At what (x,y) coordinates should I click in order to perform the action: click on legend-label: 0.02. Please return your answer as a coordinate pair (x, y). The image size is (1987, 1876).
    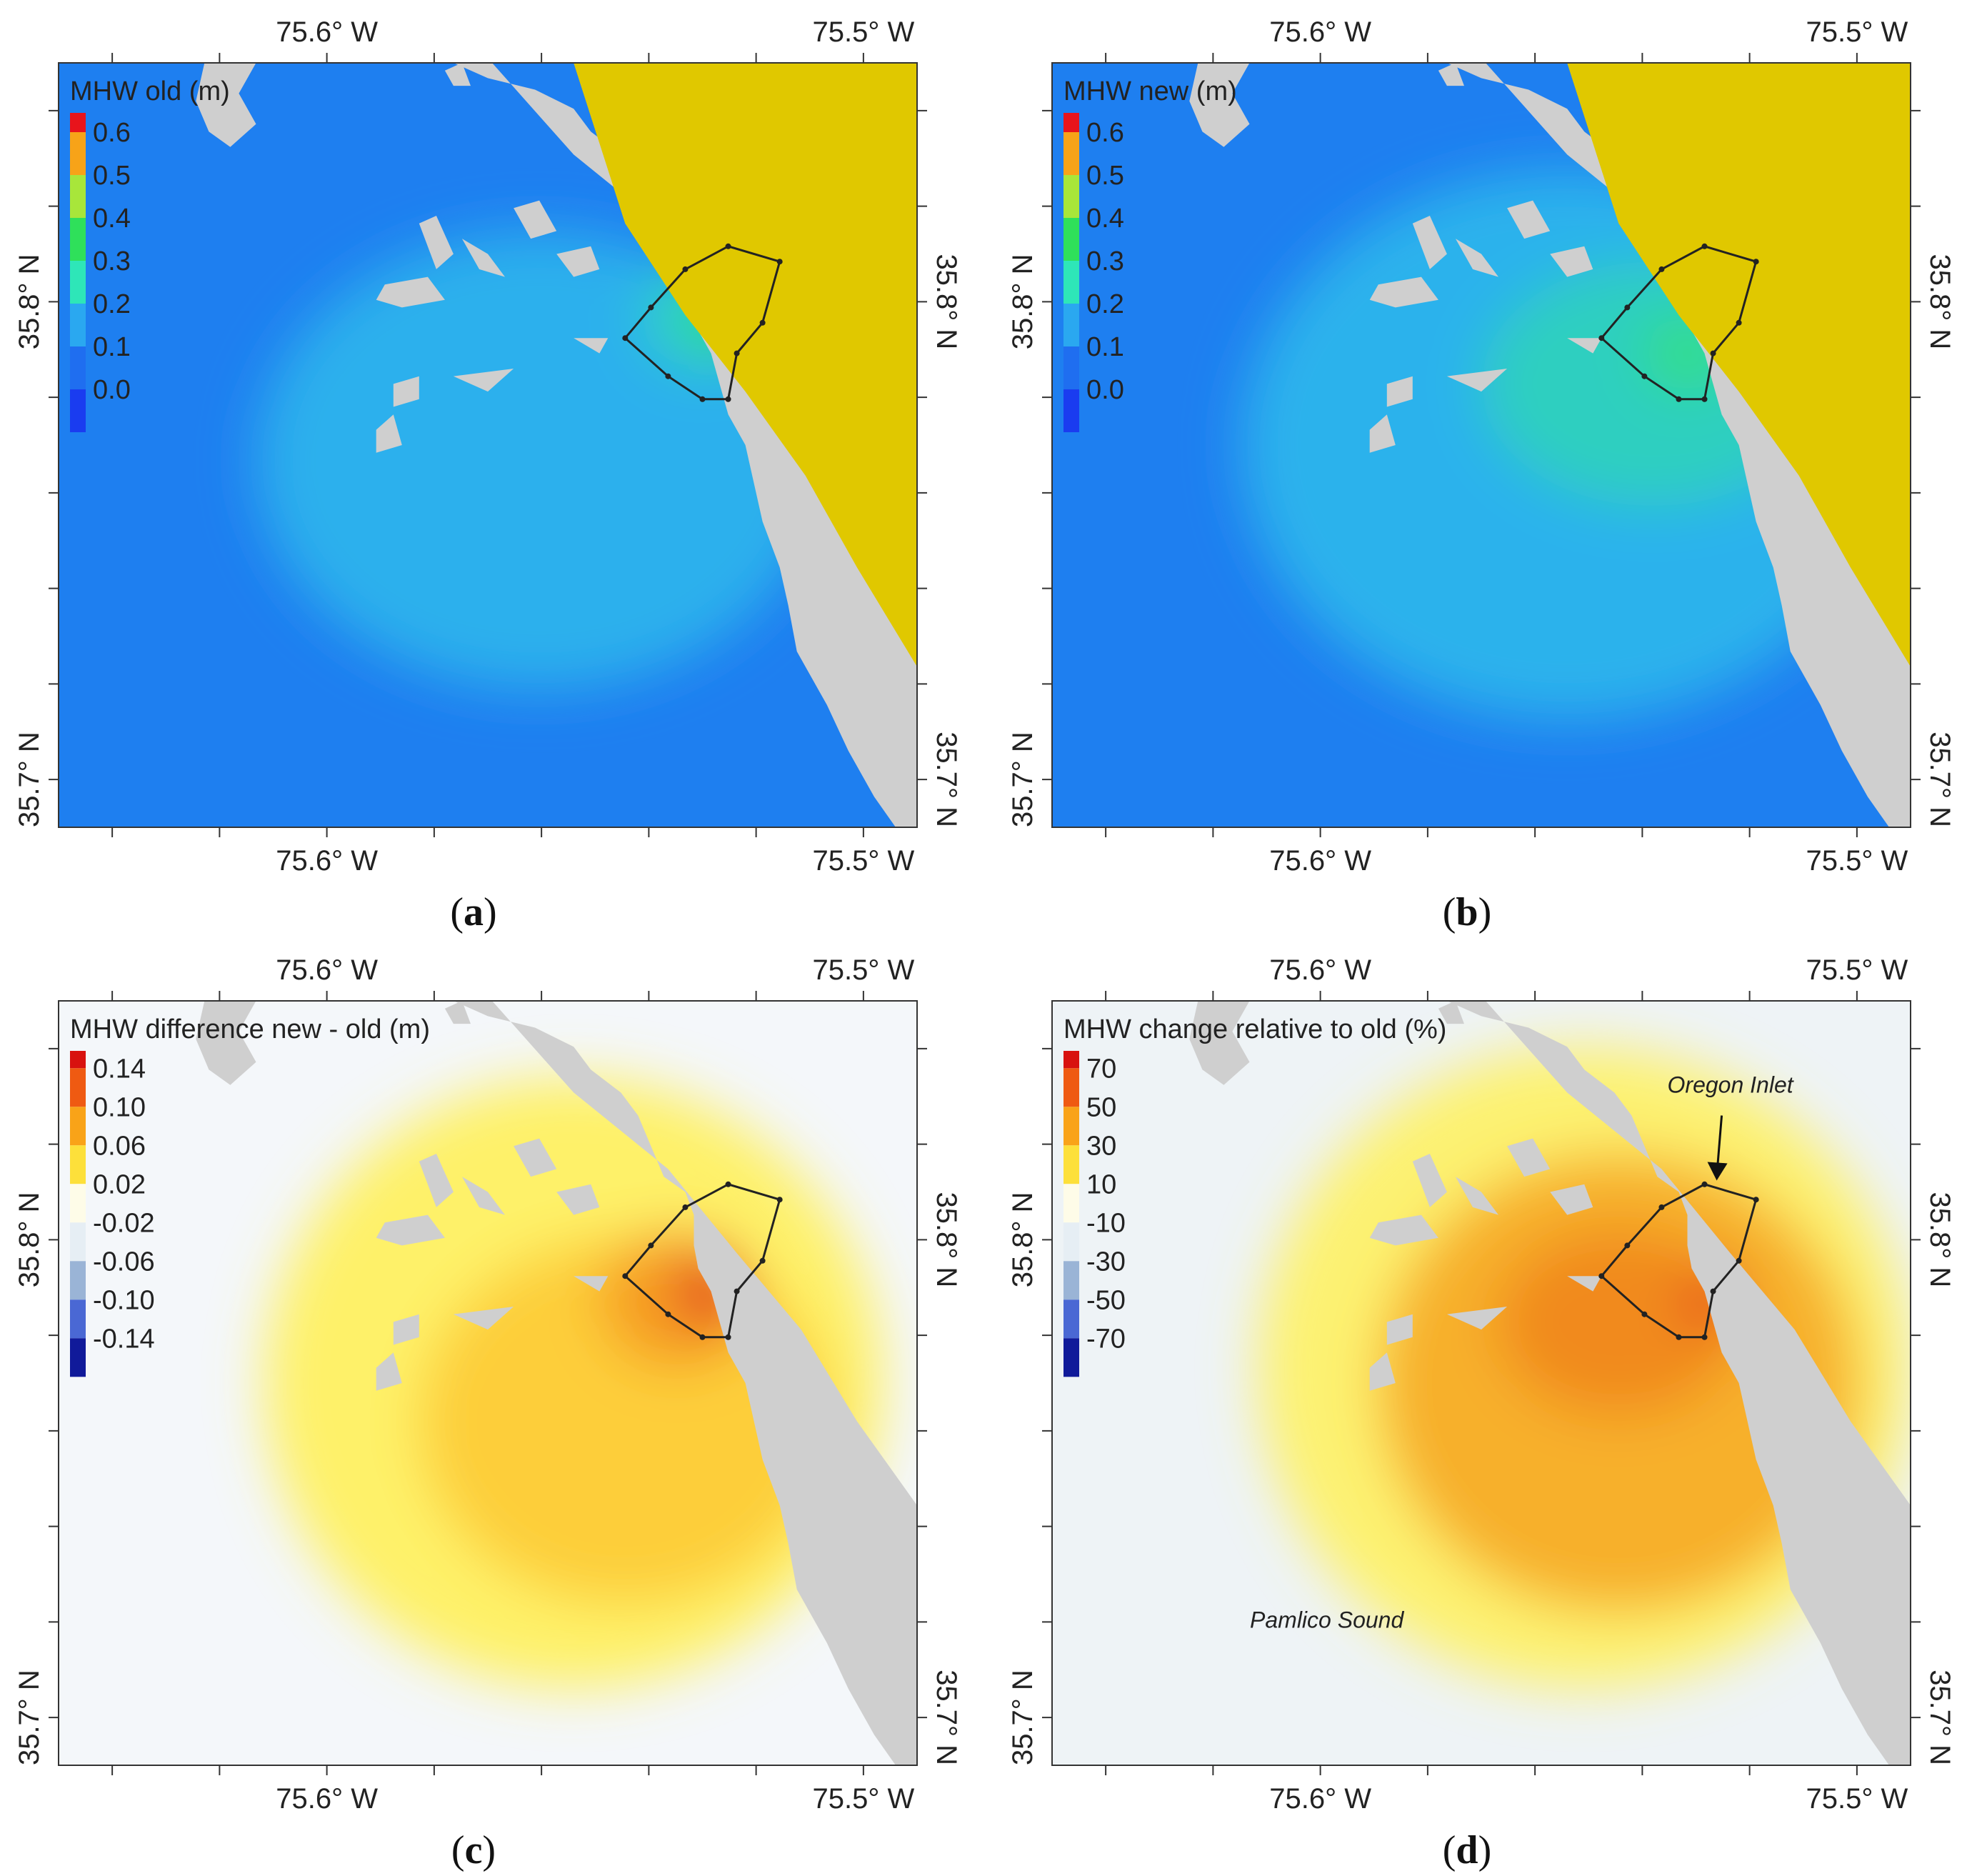
    Looking at the image, I should click on (119, 1184).